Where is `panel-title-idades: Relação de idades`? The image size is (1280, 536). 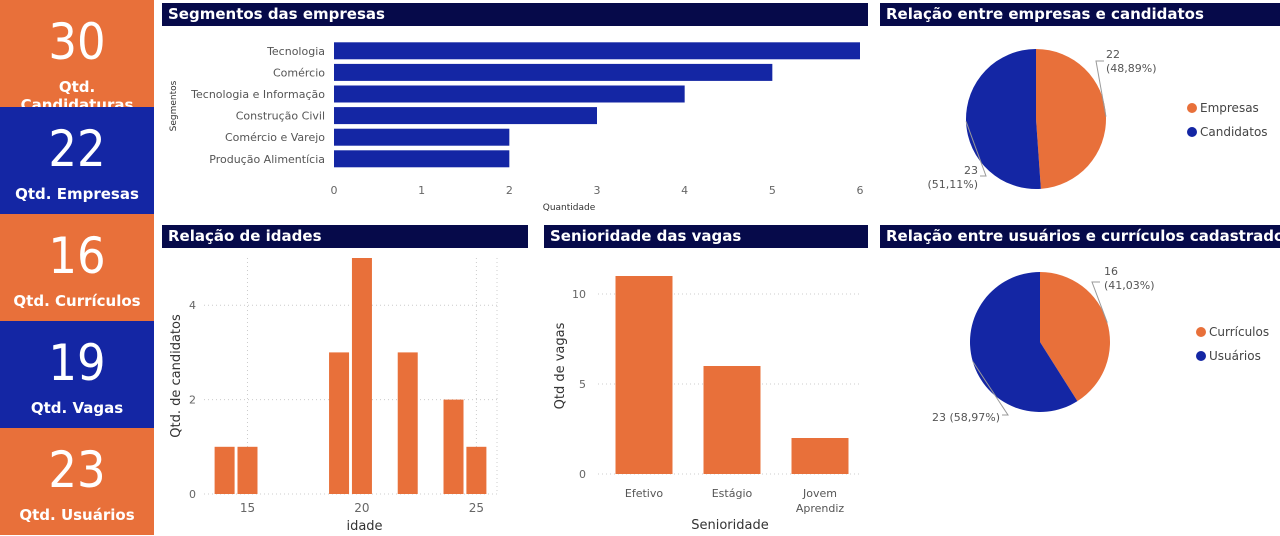 panel-title-idades: Relação de idades is located at coordinates (345, 236).